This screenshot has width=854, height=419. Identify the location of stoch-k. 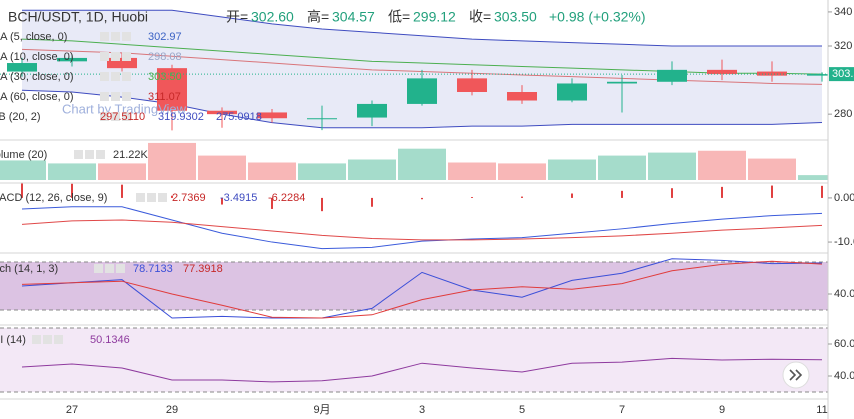
(422, 288).